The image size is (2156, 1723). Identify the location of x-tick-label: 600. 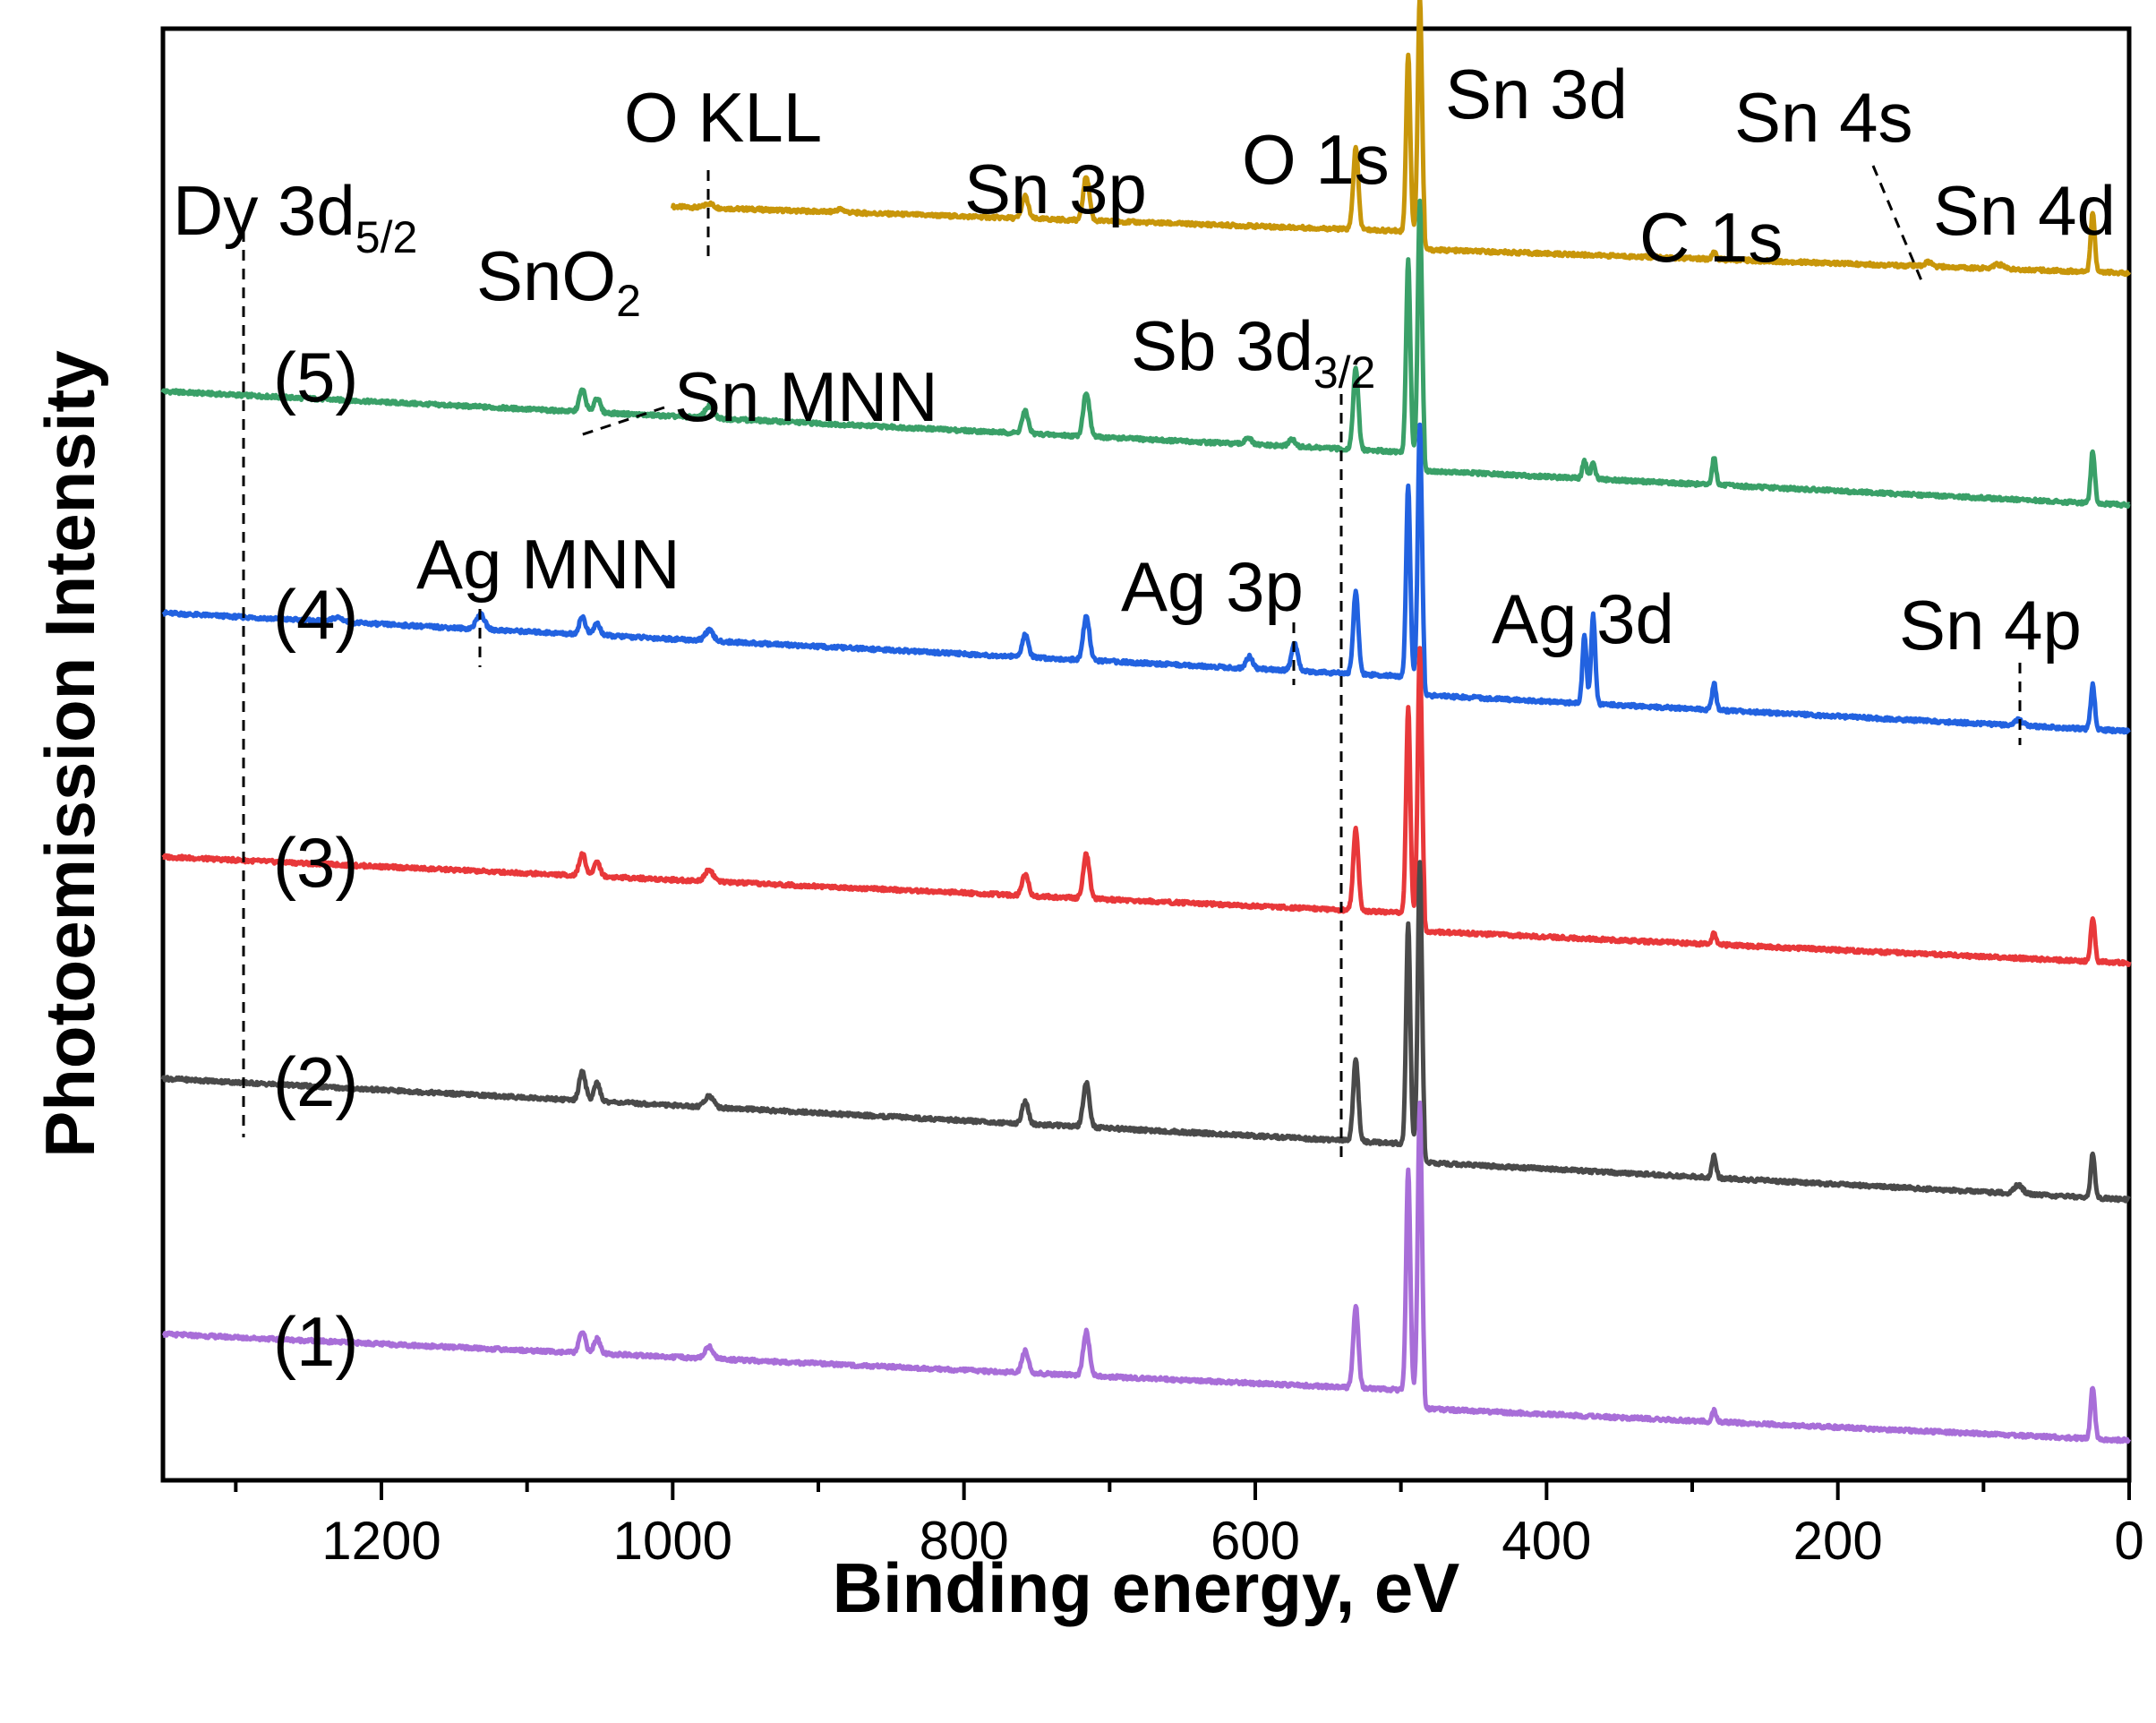
(1255, 1541).